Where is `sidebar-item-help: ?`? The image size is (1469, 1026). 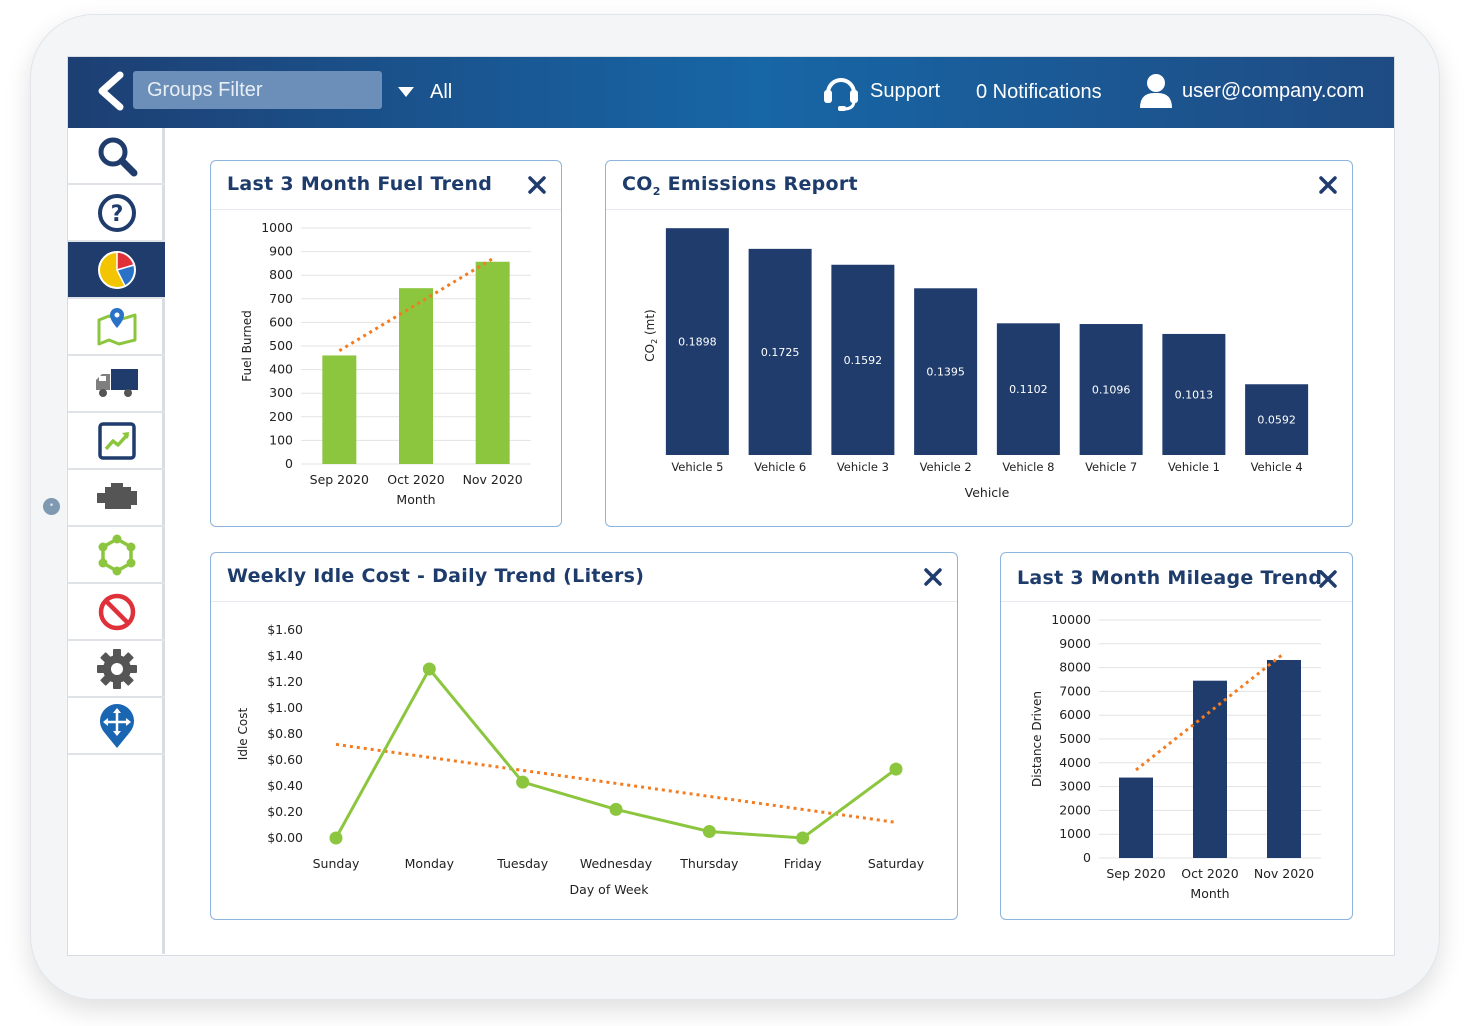
sidebar-item-help: ? is located at coordinates (116, 213).